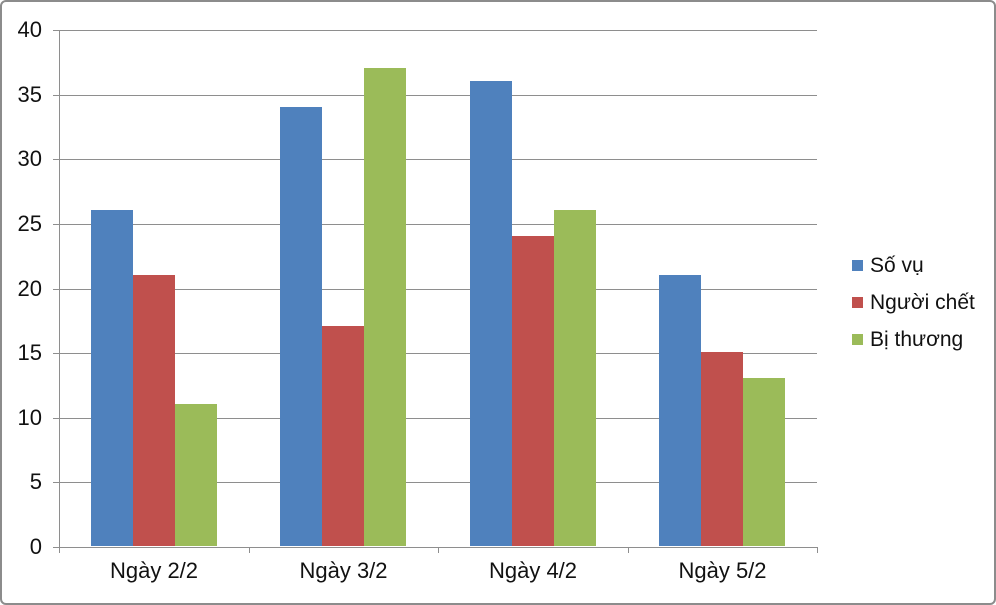 This screenshot has height=605, width=996. What do you see at coordinates (29, 353) in the screenshot?
I see `y-axis-tick-label: 15` at bounding box center [29, 353].